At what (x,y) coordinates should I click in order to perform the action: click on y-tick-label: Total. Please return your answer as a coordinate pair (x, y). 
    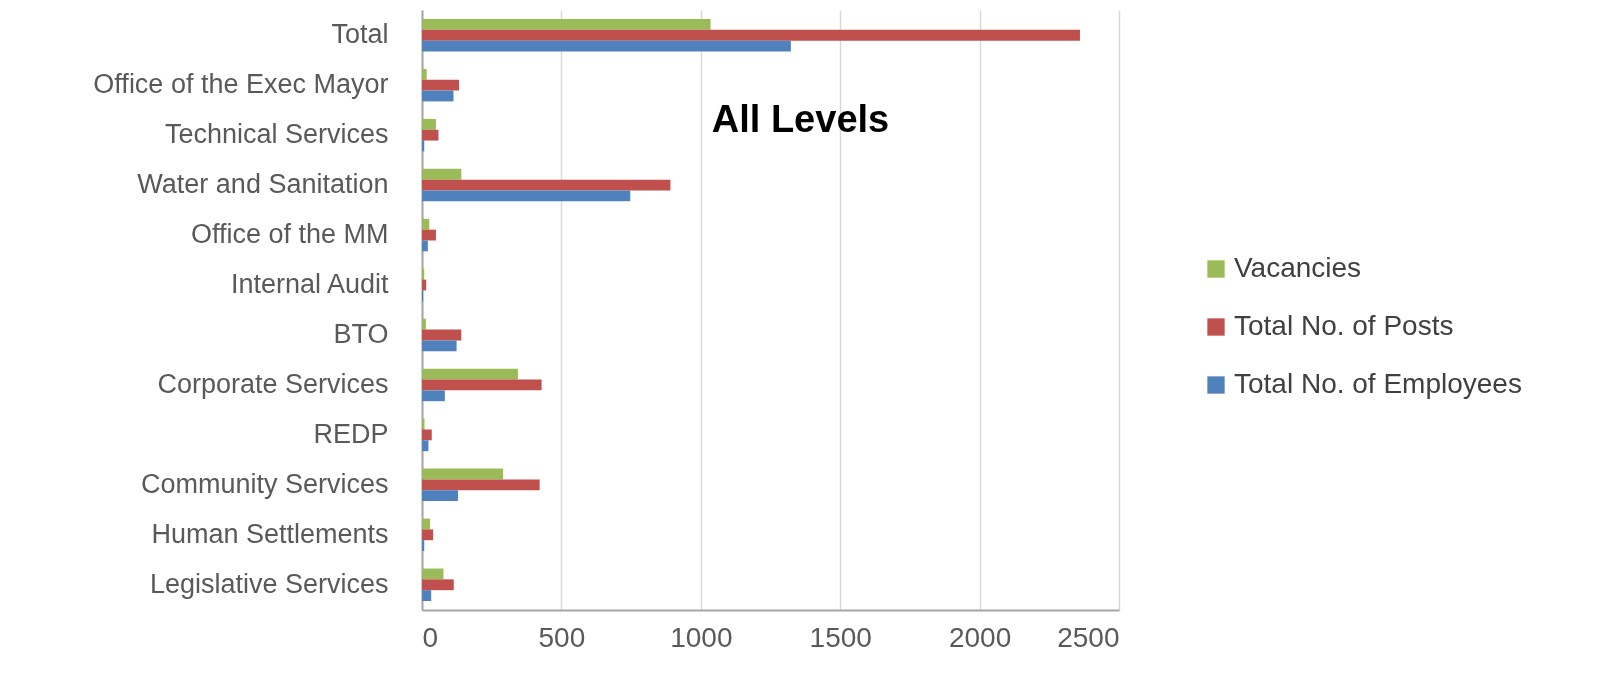
    Looking at the image, I should click on (360, 34).